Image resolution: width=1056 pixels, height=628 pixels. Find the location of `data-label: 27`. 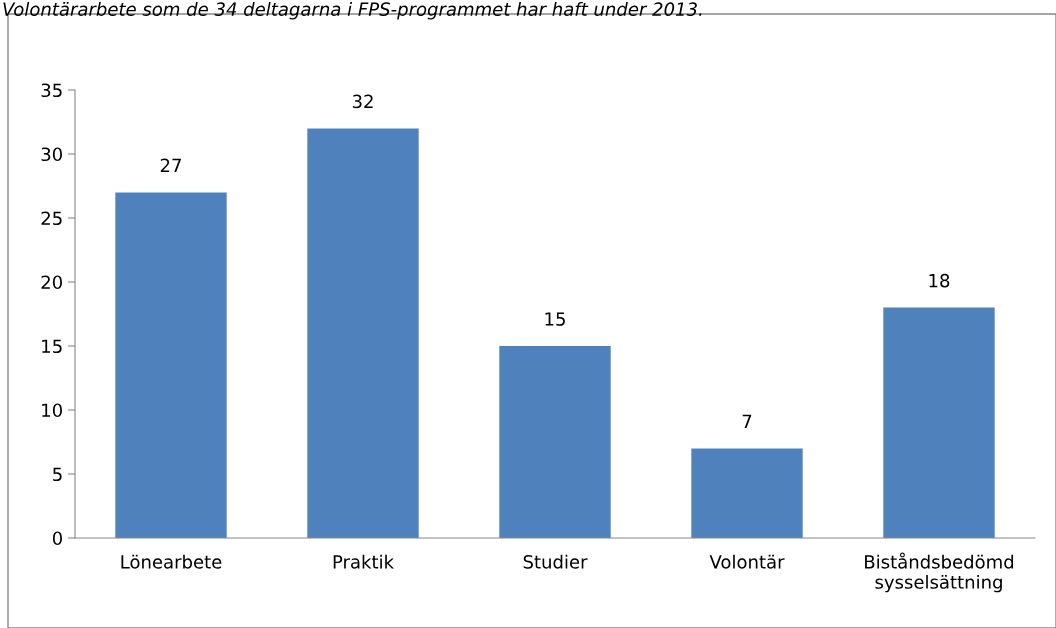

data-label: 27 is located at coordinates (170, 165).